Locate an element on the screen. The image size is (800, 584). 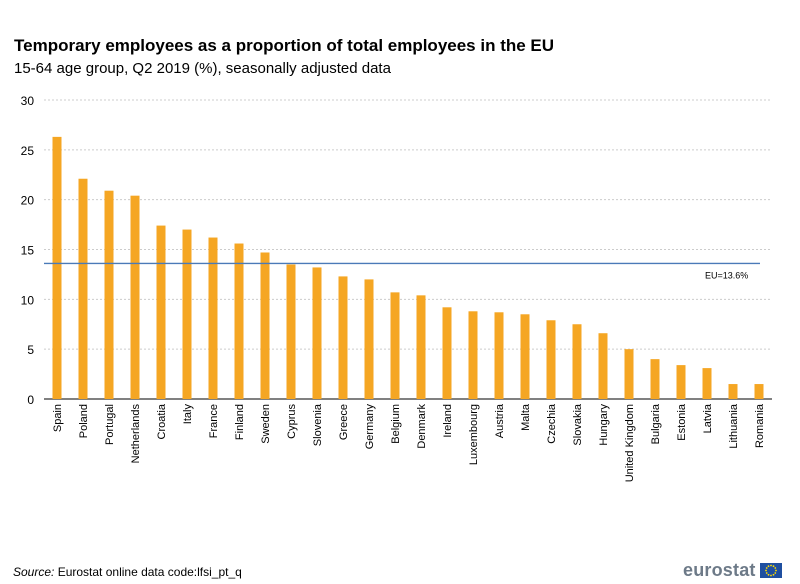
x-tick-label: Denmark is located at coordinates (422, 426).